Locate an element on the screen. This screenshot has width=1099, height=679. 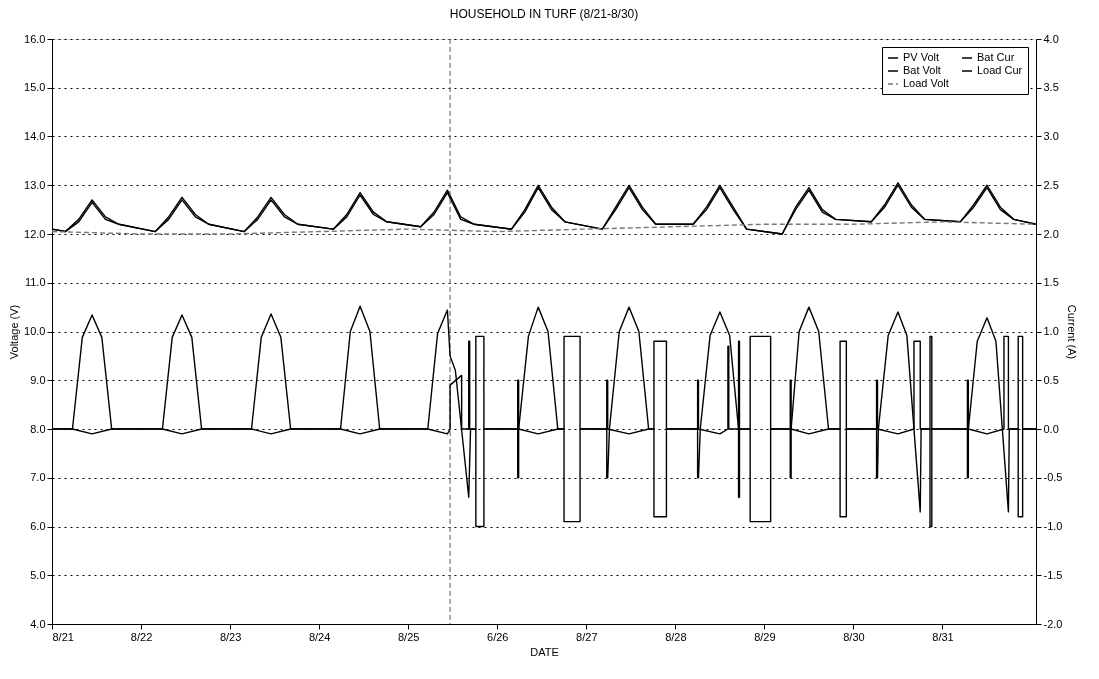
x-tick-label: 8/22 is located at coordinates (141, 636).